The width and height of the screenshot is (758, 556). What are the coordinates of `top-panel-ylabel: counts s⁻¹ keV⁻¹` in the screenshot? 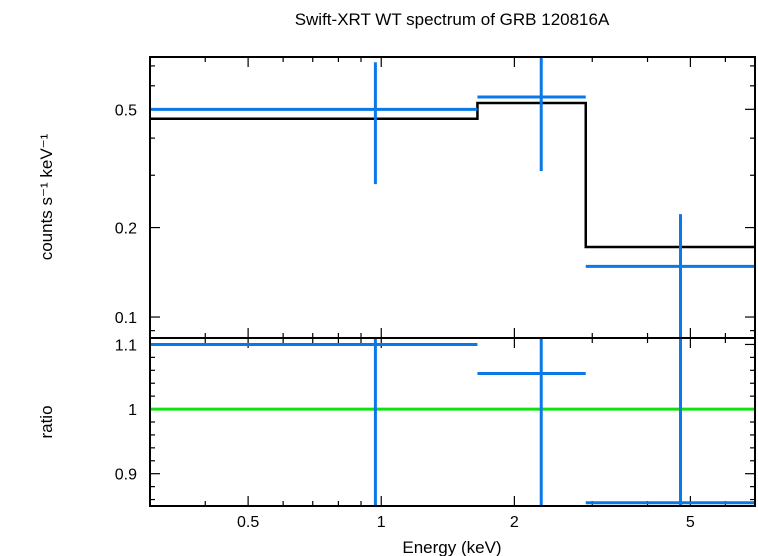 It's located at (46, 196).